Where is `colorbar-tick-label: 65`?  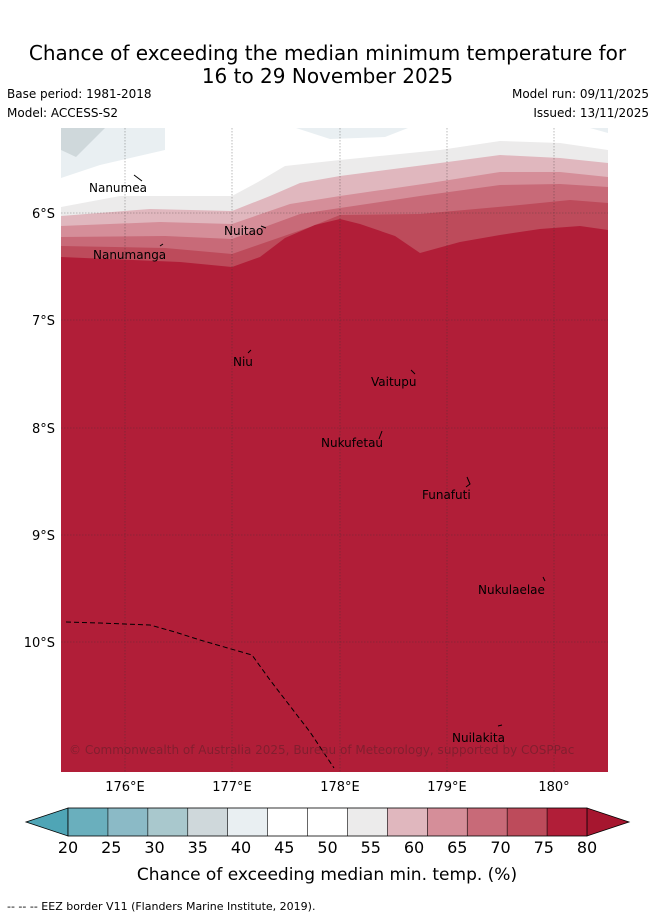
colorbar-tick-label: 65 is located at coordinates (457, 847).